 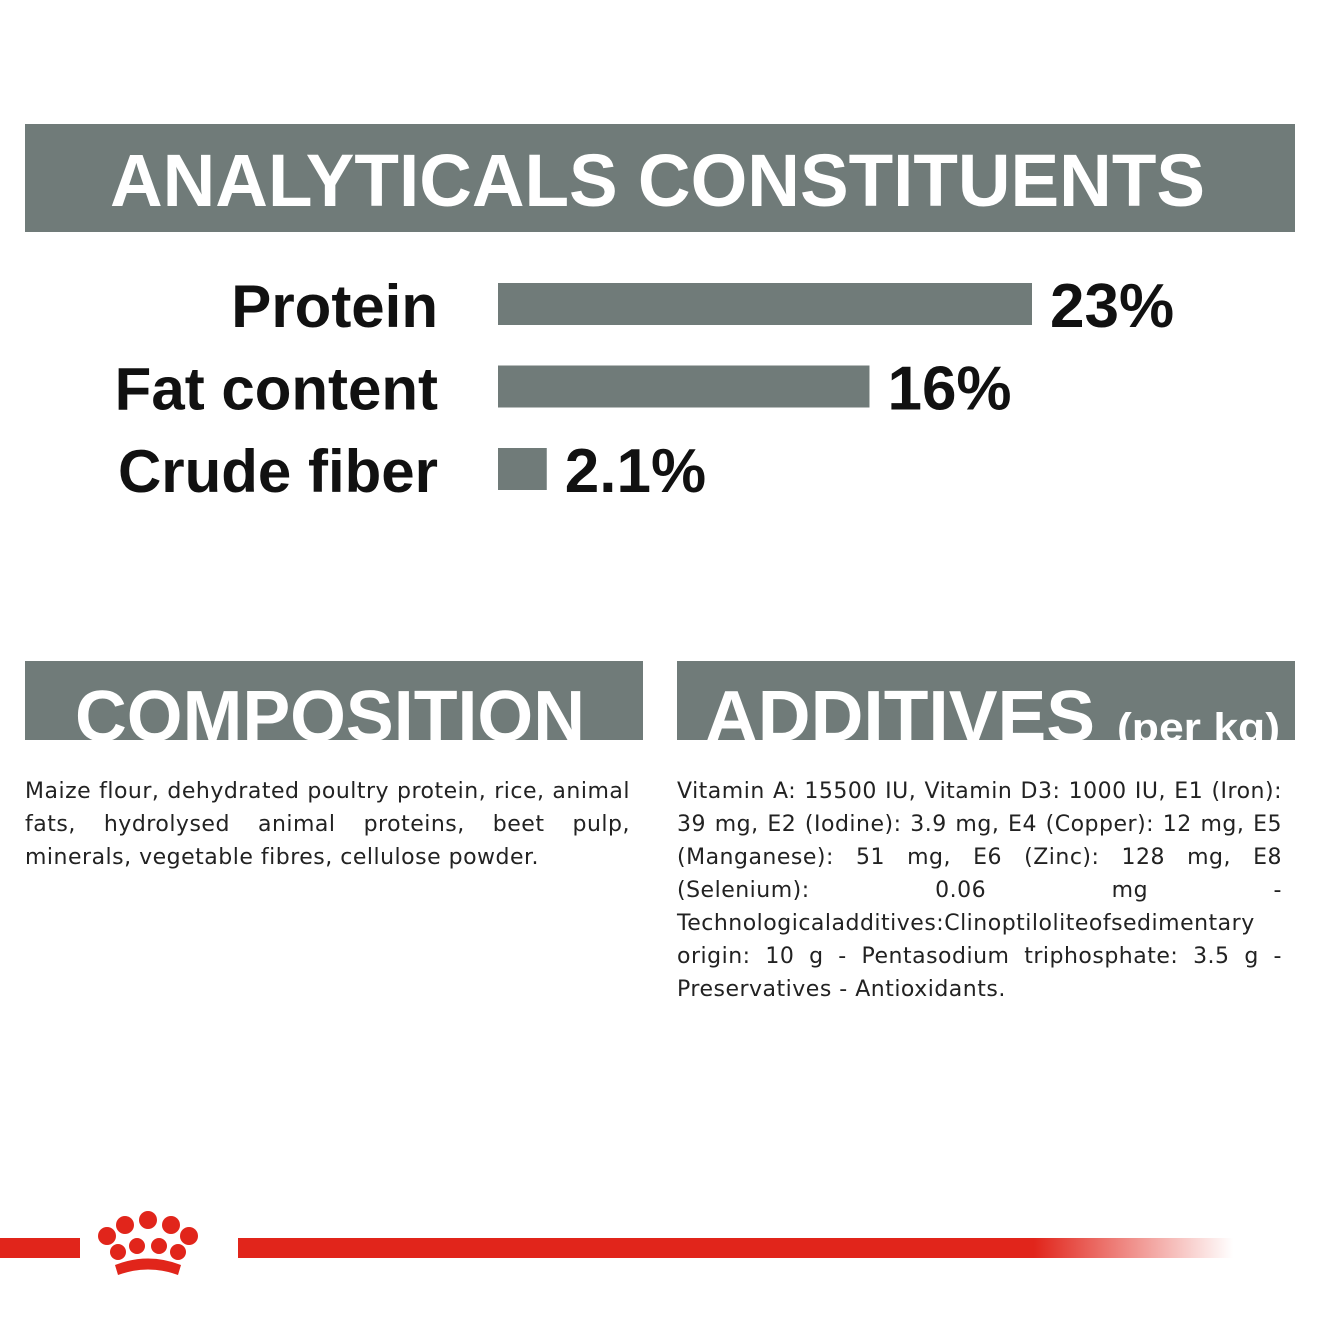 I want to click on category-label: Protein, so click(x=334, y=306).